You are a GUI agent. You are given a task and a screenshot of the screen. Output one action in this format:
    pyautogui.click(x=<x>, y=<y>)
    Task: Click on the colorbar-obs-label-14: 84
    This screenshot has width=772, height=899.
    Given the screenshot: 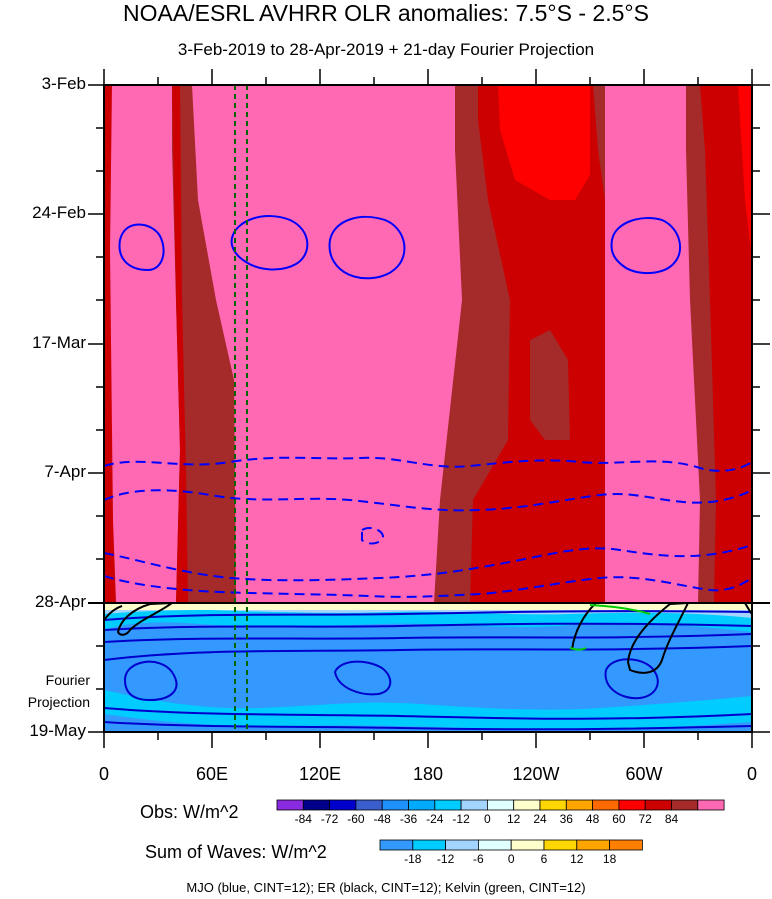 What is the action you would take?
    pyautogui.click(x=671, y=819)
    